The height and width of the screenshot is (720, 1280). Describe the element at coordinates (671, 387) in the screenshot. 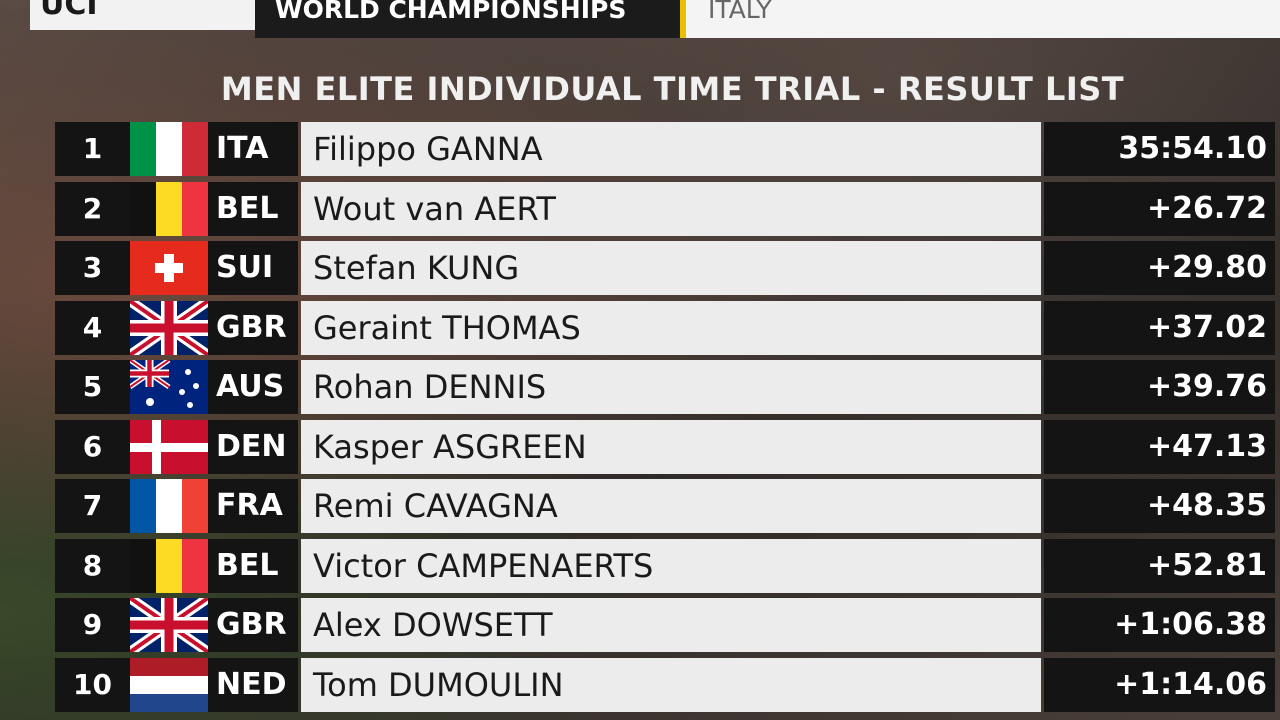

I see `rider-name: Rohan DENNIS` at that location.